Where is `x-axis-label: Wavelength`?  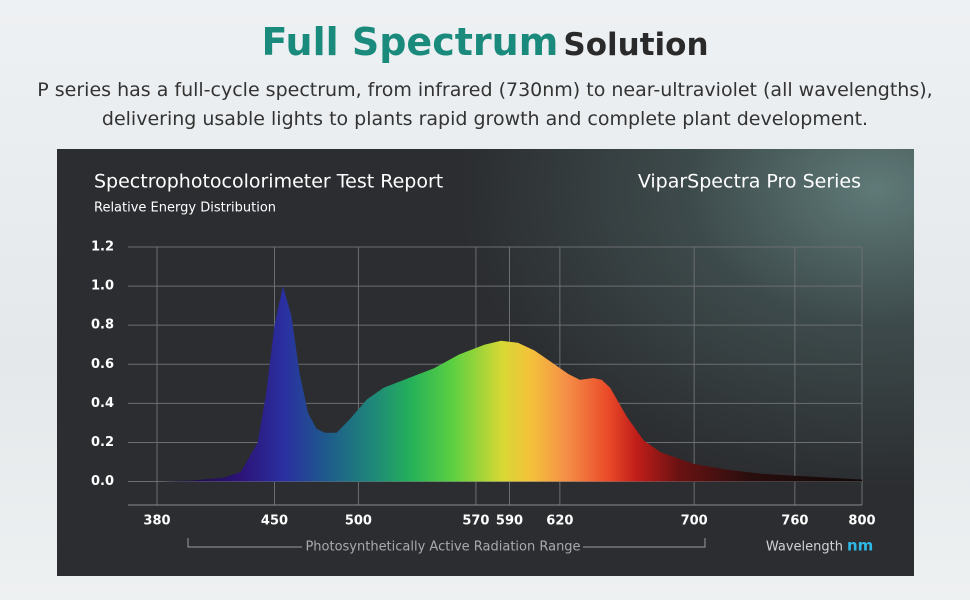 x-axis-label: Wavelength is located at coordinates (804, 547).